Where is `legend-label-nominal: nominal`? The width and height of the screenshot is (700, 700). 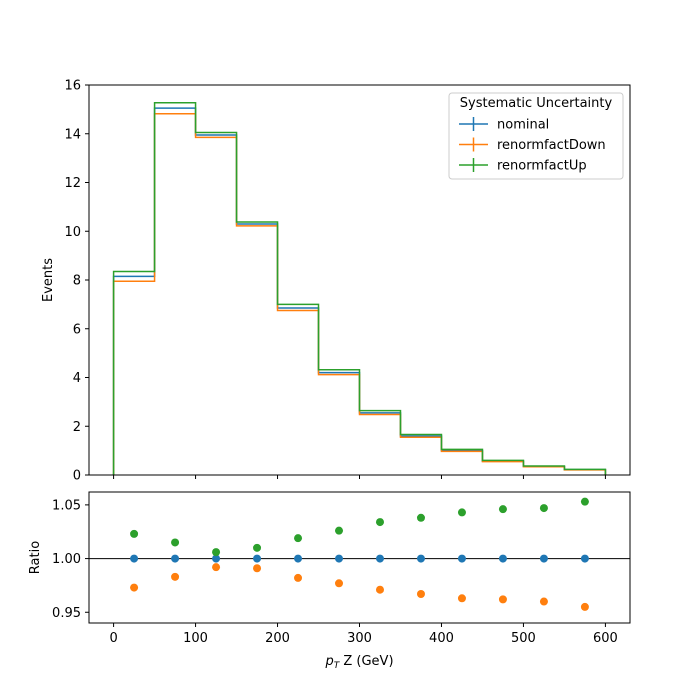 legend-label-nominal: nominal is located at coordinates (523, 125).